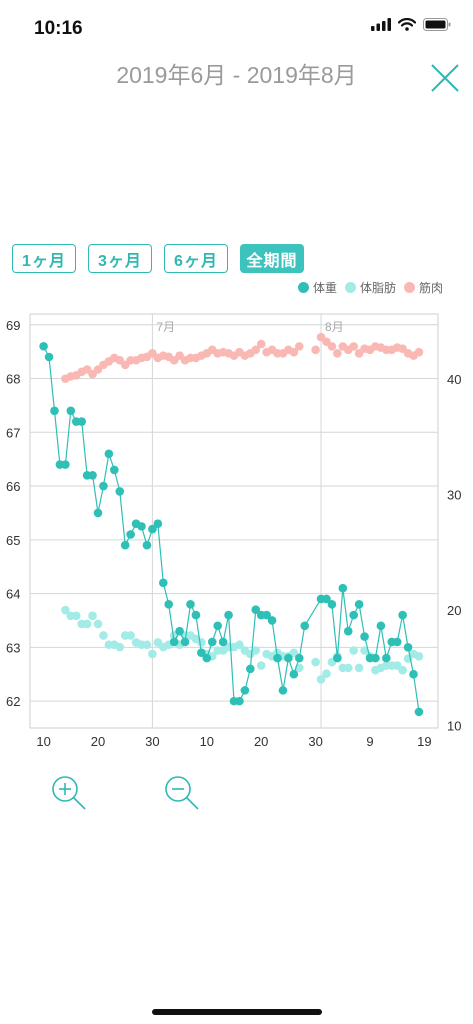 Image resolution: width=473 pixels, height=1024 pixels. I want to click on zoom-out-icon, so click(182, 793).